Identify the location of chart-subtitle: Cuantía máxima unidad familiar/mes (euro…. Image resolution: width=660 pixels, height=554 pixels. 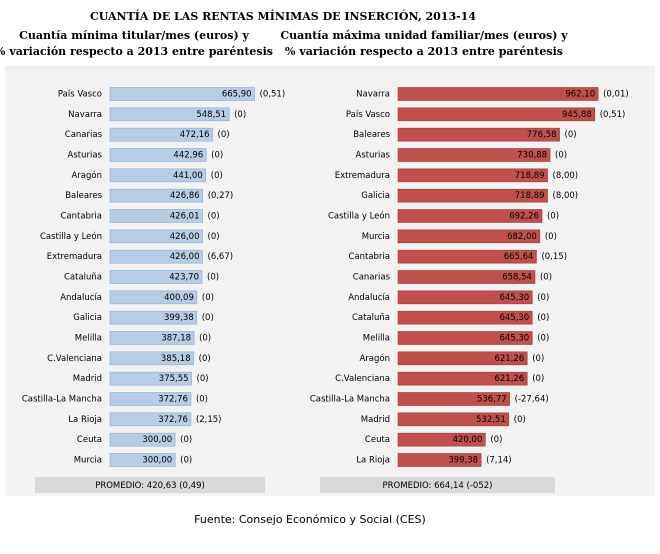
(424, 35).